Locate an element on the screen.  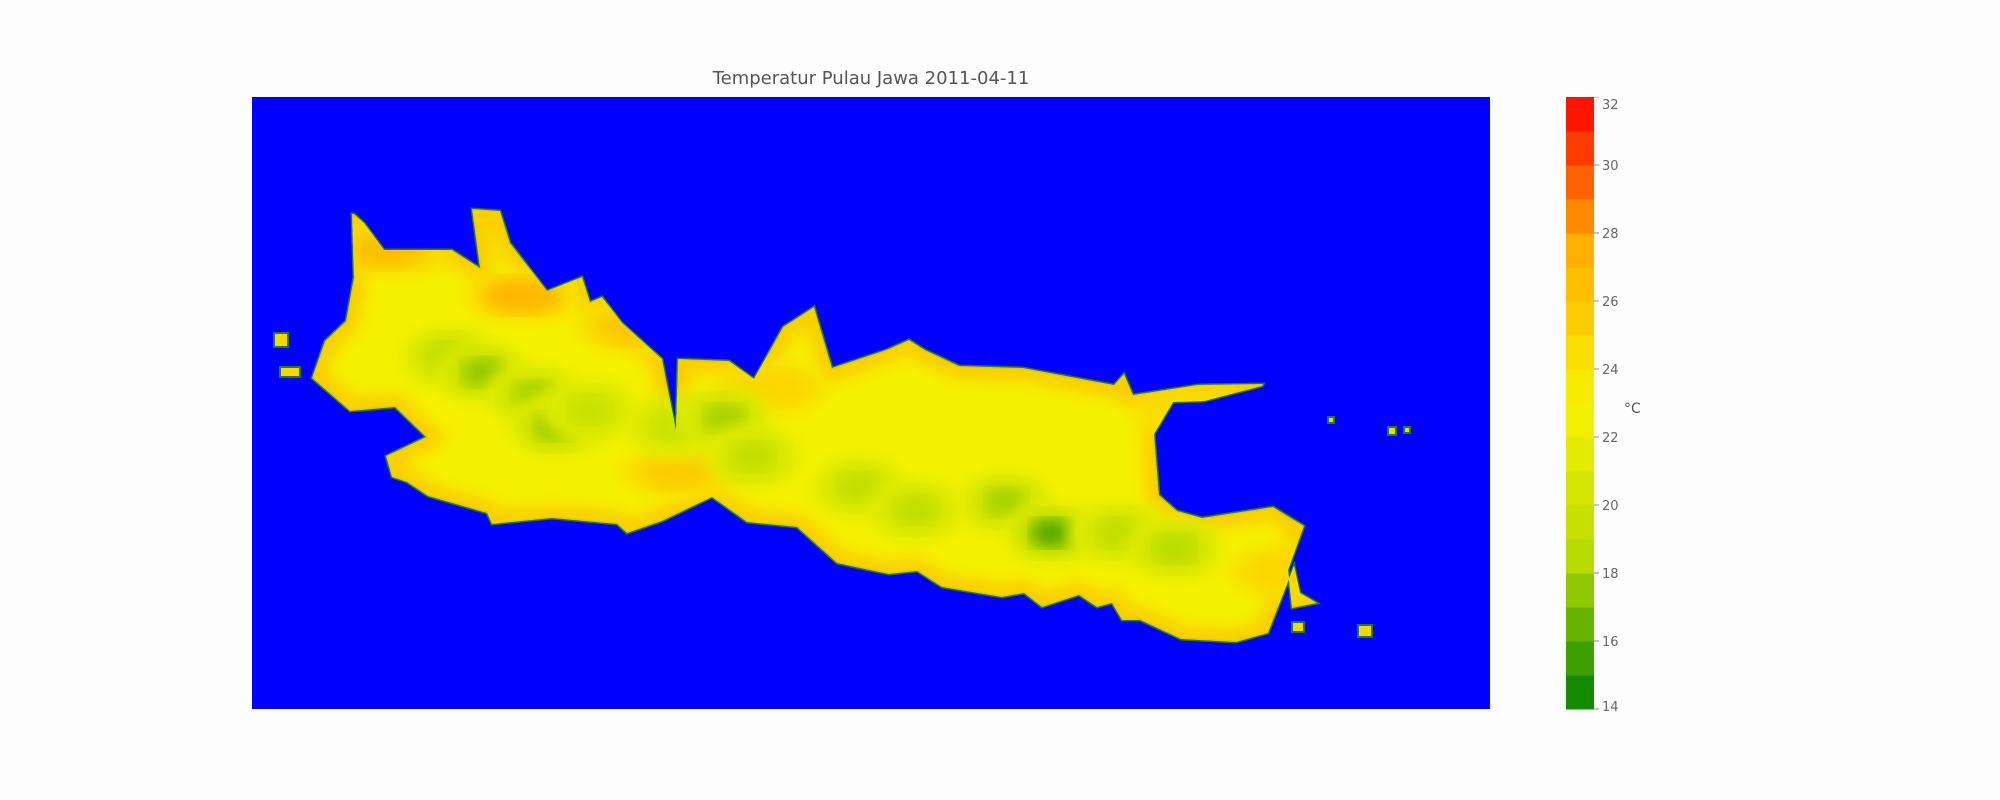
colorbar-bands is located at coordinates (1580, 403).